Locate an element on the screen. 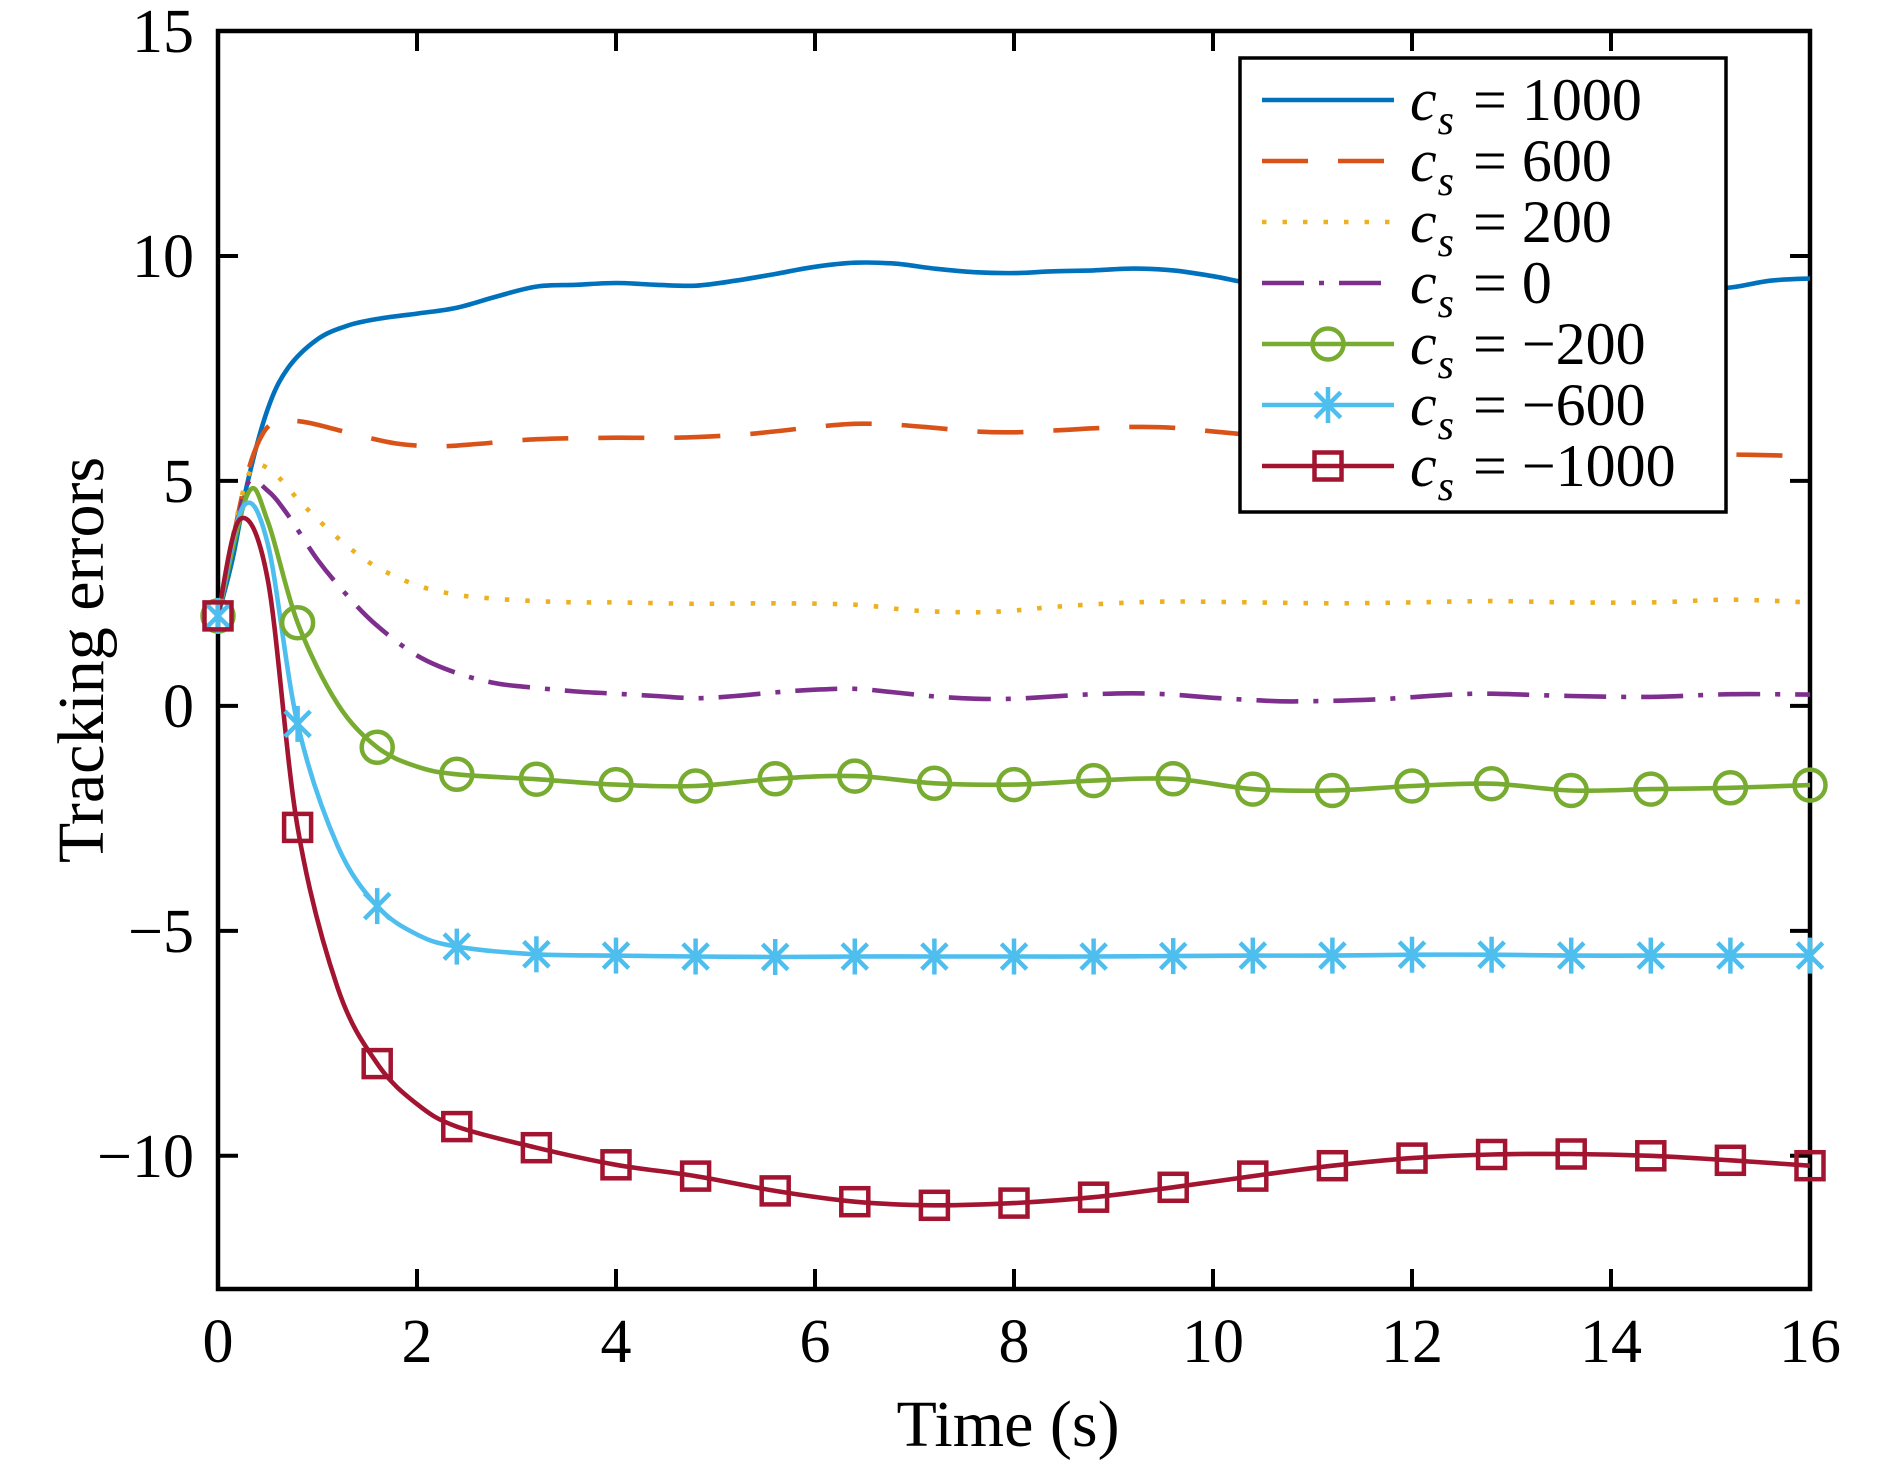  legend-row-cs200: cs = 200 is located at coordinates (1437, 227).